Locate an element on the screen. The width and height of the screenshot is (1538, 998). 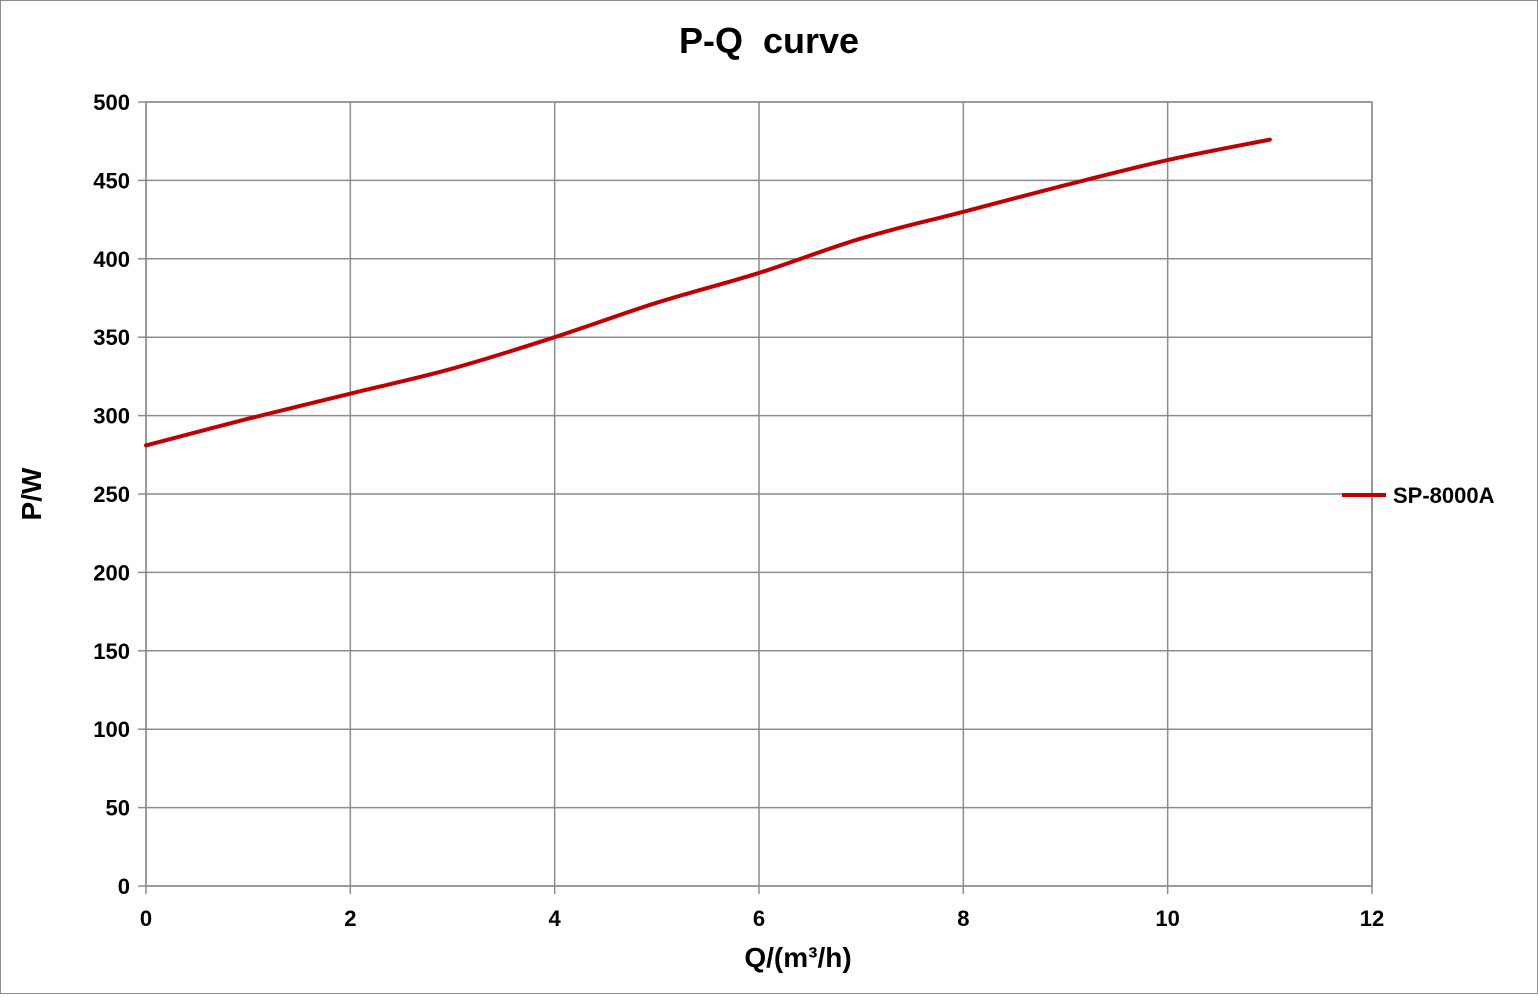
y-tick-label: 350 is located at coordinates (111, 337).